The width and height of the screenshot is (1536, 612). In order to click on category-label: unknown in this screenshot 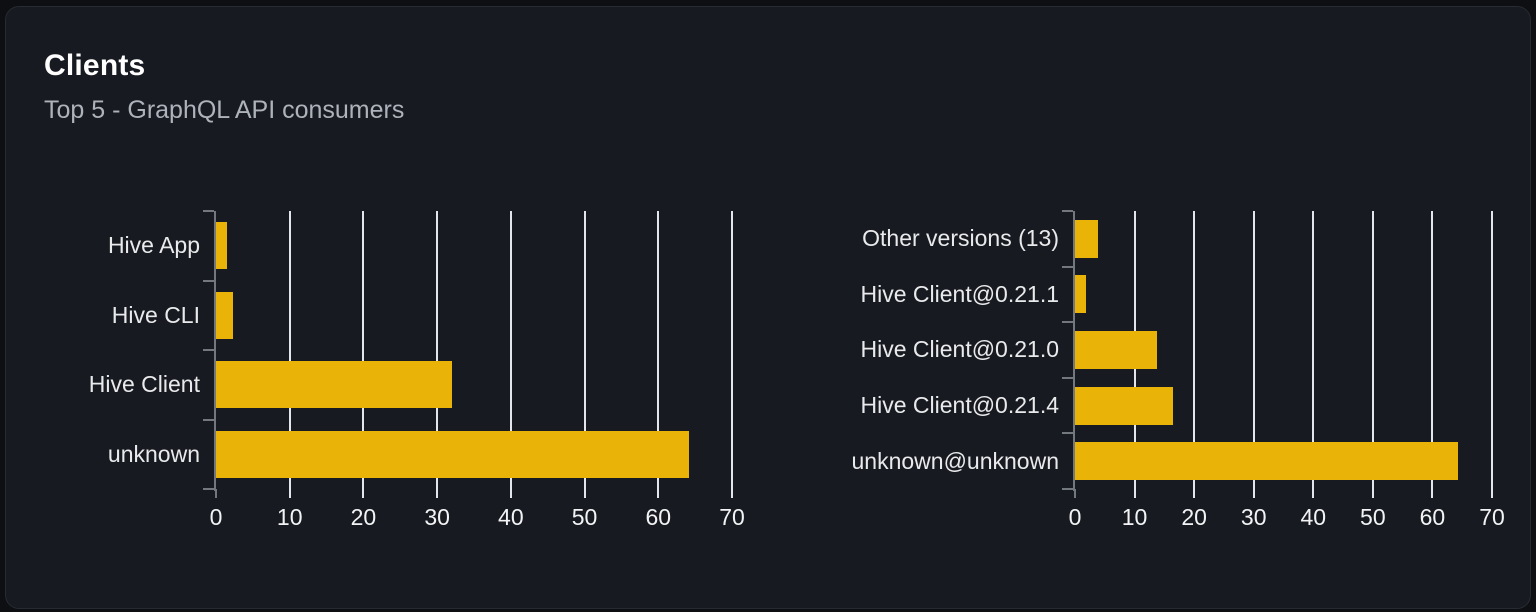, I will do `click(153, 453)`.